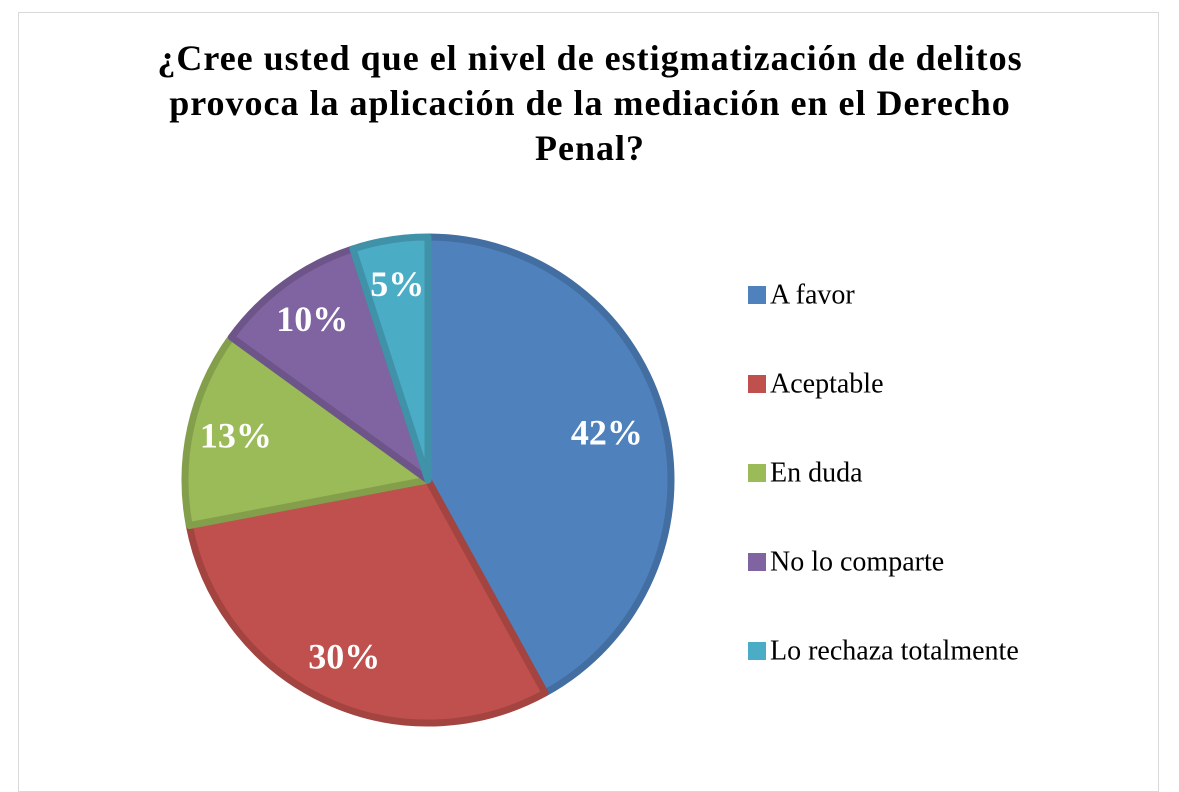 This screenshot has width=1179, height=792. What do you see at coordinates (812, 294) in the screenshot?
I see `legend-label: A favor` at bounding box center [812, 294].